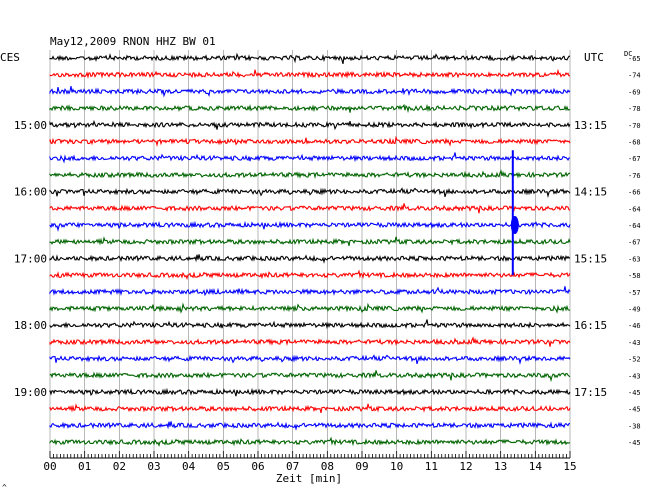 The image size is (650, 494). I want to click on x-tick-label-11: 11, so click(431, 466).